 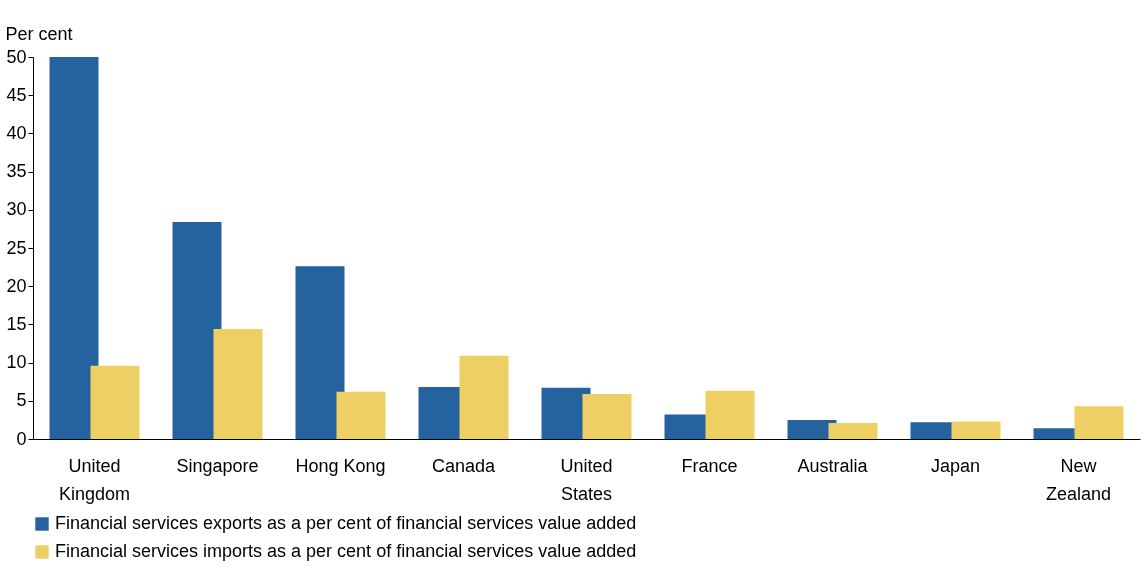 What do you see at coordinates (346, 523) in the screenshot?
I see `legend-label: Financial services exports as a per cent of financial services value added` at bounding box center [346, 523].